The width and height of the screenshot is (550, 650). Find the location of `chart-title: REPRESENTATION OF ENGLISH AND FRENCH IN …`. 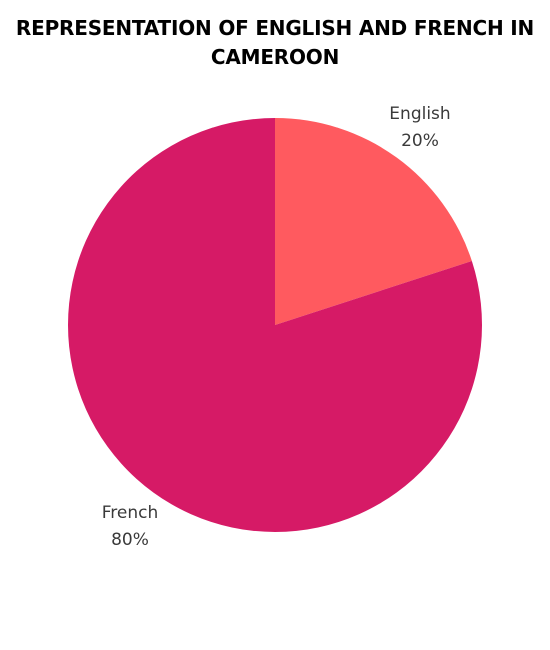

chart-title: REPRESENTATION OF ENGLISH AND FRENCH IN … is located at coordinates (275, 42).